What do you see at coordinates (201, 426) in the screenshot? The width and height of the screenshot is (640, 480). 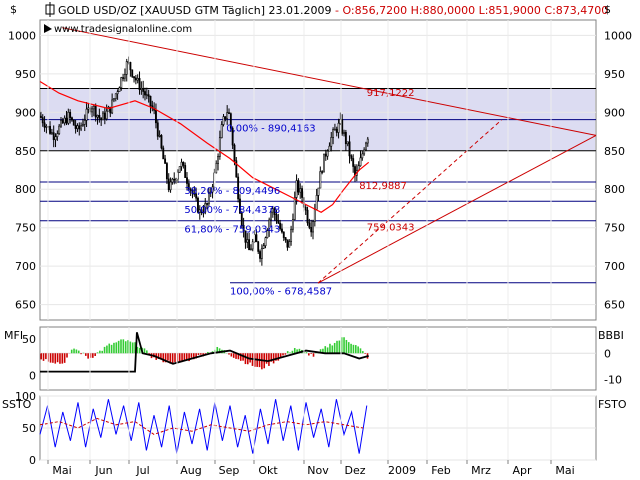 I see `stoch-slow-line` at bounding box center [201, 426].